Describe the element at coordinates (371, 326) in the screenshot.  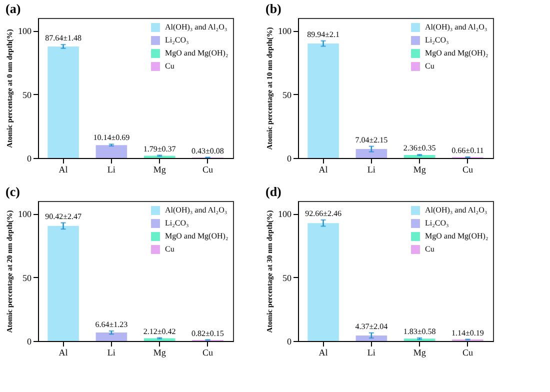
I see `data-label: 4.37±2.04` at that location.